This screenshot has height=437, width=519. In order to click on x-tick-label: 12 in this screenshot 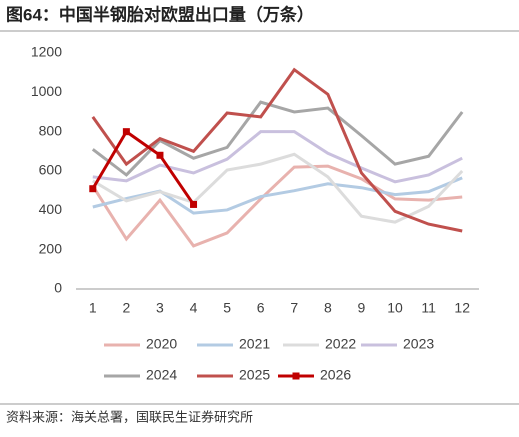, I will do `click(462, 308)`.